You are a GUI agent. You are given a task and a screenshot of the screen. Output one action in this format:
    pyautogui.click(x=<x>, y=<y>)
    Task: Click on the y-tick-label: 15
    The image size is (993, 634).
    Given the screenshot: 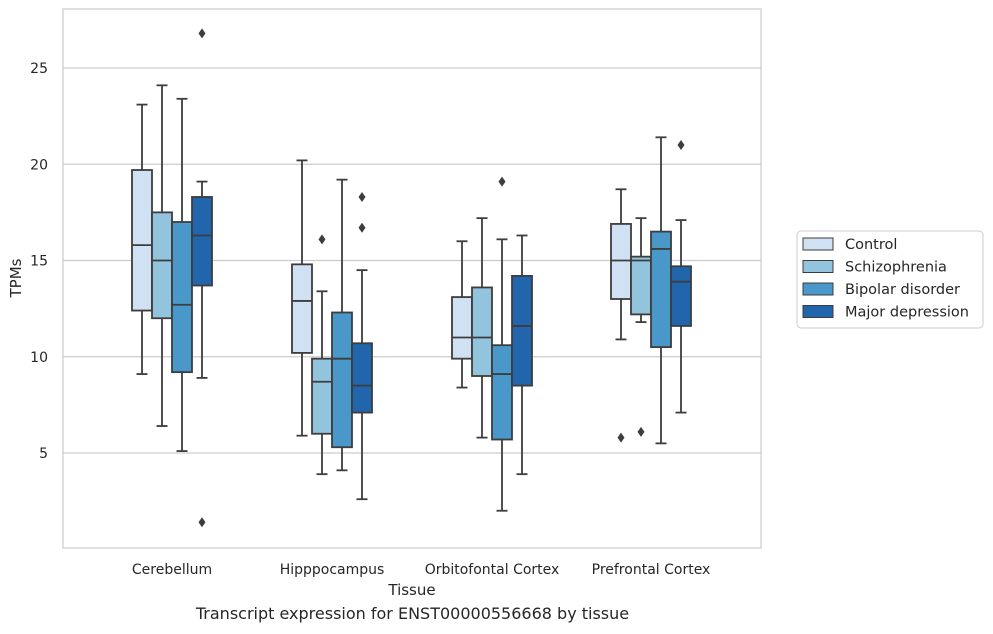 What is the action you would take?
    pyautogui.click(x=39, y=262)
    